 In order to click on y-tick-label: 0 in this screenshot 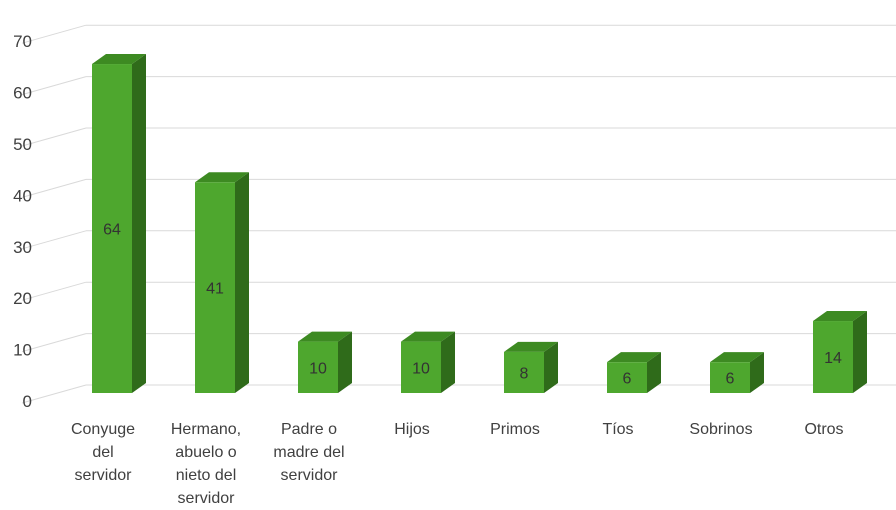, I will do `click(27, 401)`.